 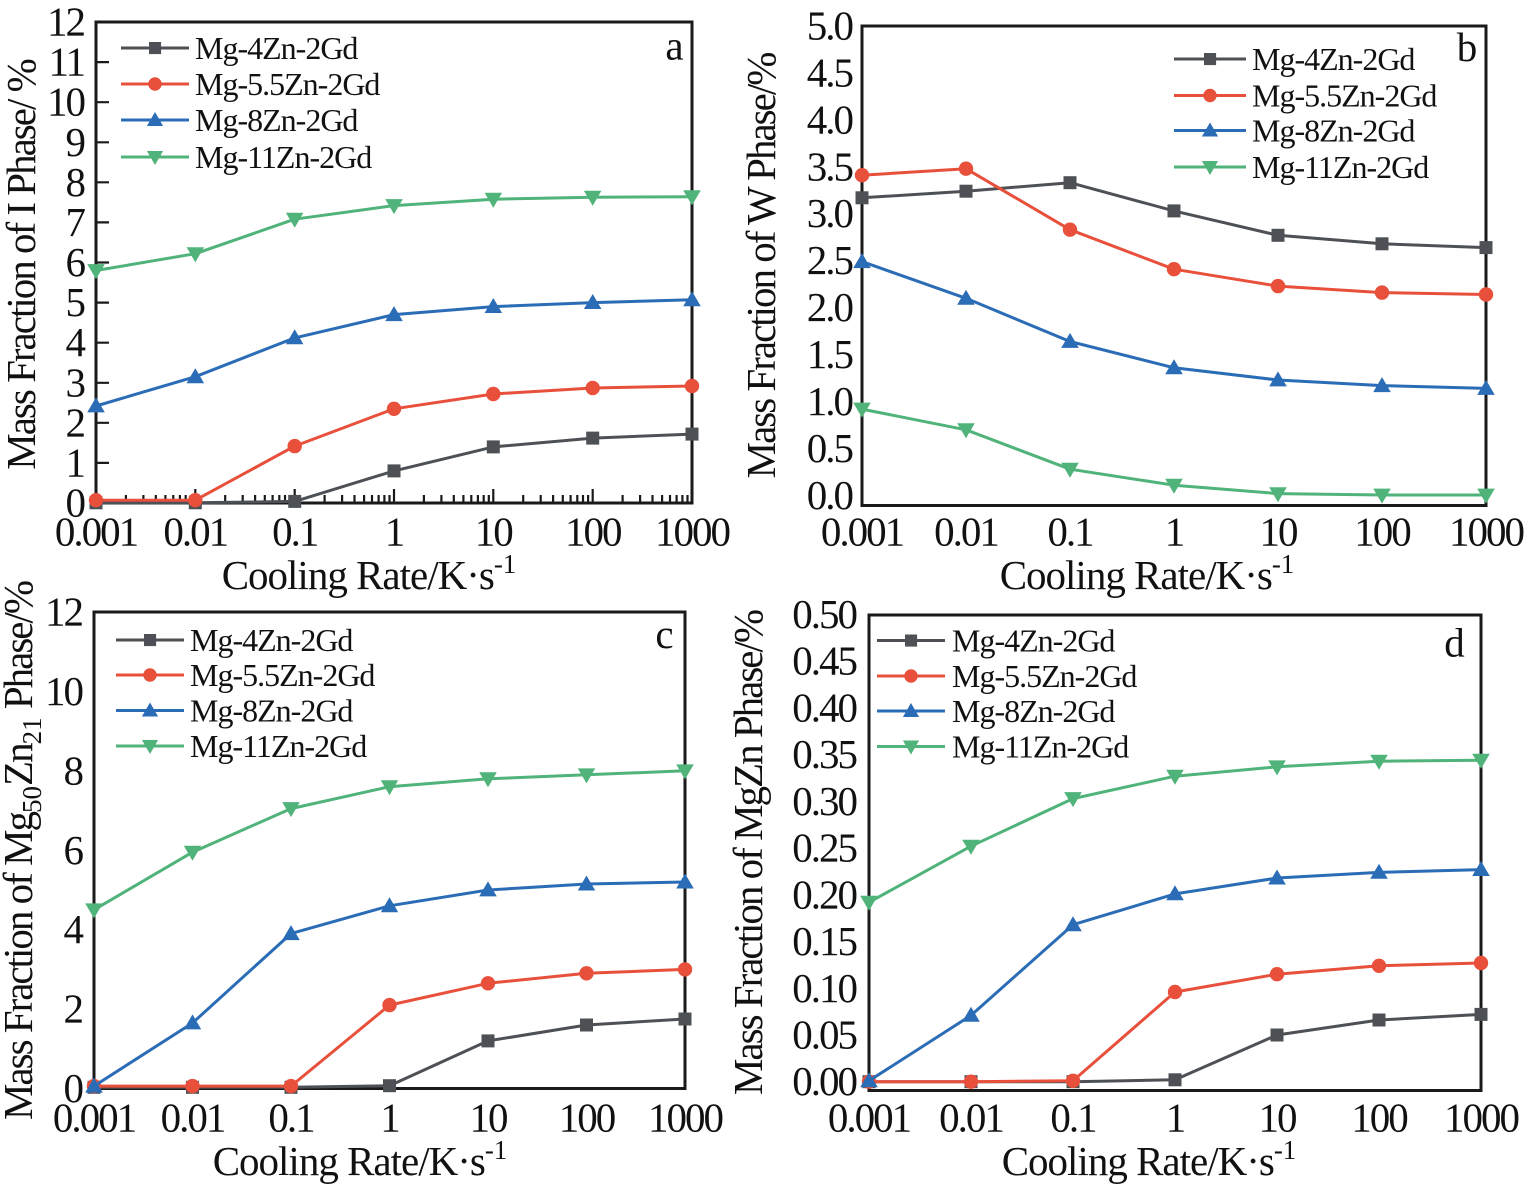 What do you see at coordinates (1467, 47) in the screenshot?
I see `svg-text: b` at bounding box center [1467, 47].